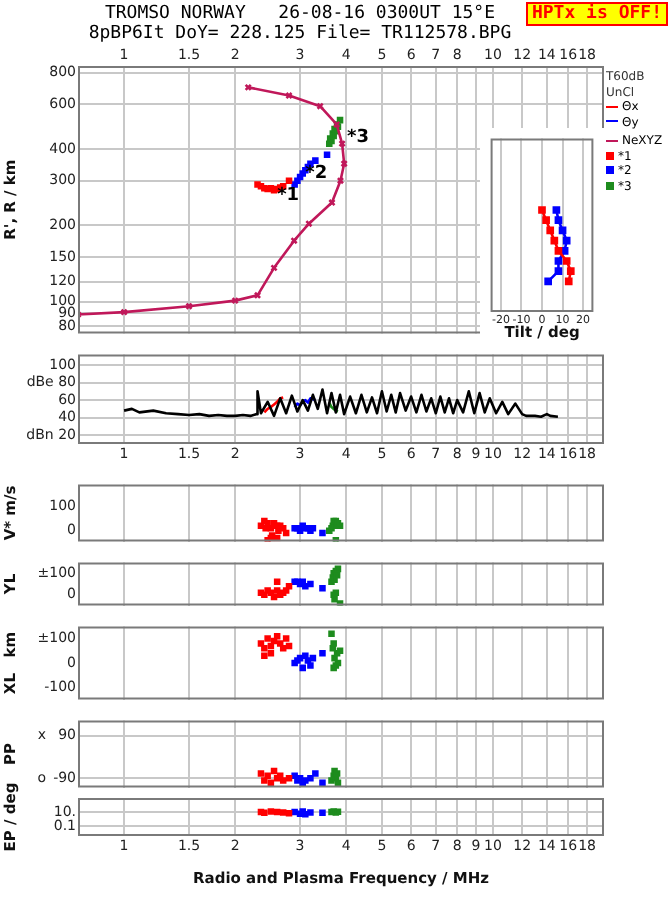 This screenshot has width=670, height=902. I want to click on chart-title: TROMSO NORWAY 26-08-16 0300UT 15°E, so click(300, 14).